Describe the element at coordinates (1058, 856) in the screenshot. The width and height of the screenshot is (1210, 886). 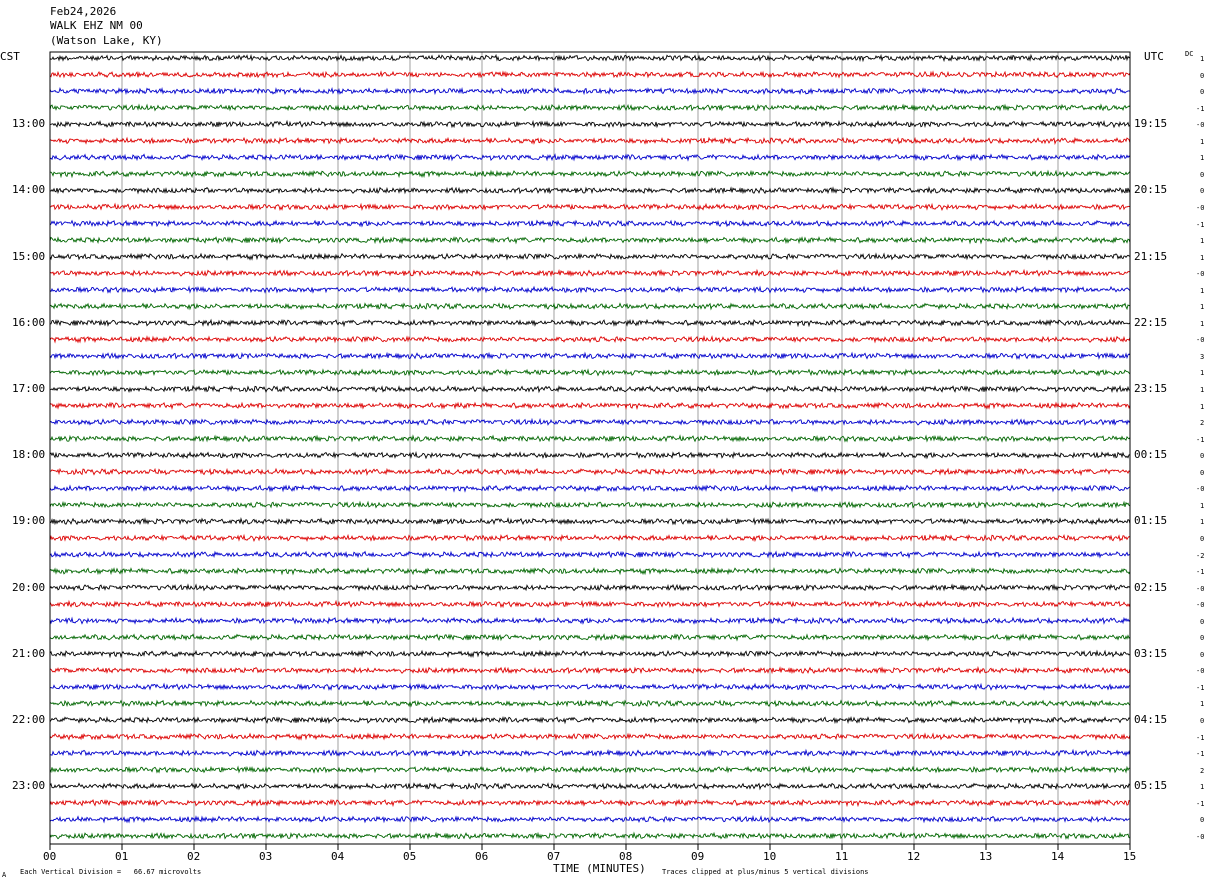
I see `x-tick-label-14: 14` at that location.